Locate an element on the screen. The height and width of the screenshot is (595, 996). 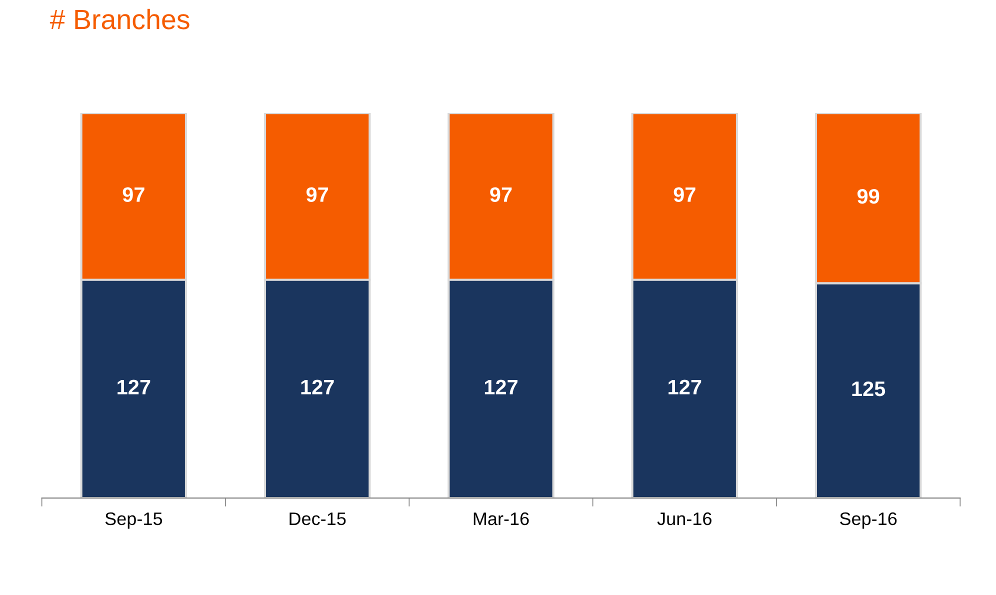
chart-title: # Branches is located at coordinates (120, 19).